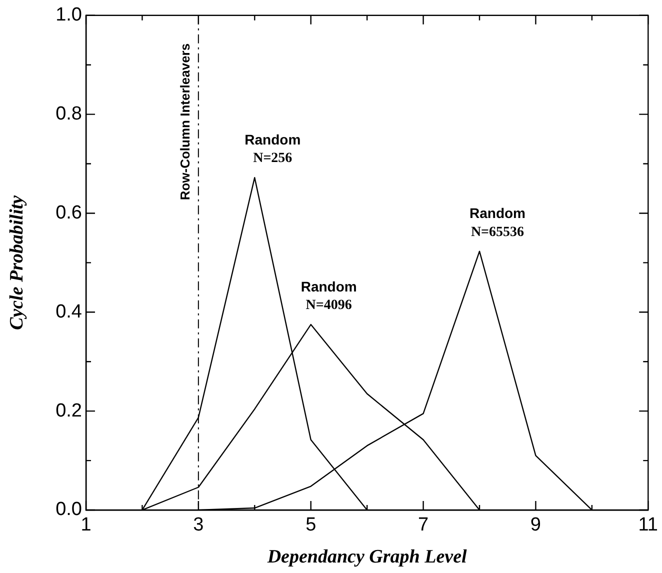 The image size is (662, 573). What do you see at coordinates (69, 15) in the screenshot?
I see `y-tick-label: 1.0` at bounding box center [69, 15].